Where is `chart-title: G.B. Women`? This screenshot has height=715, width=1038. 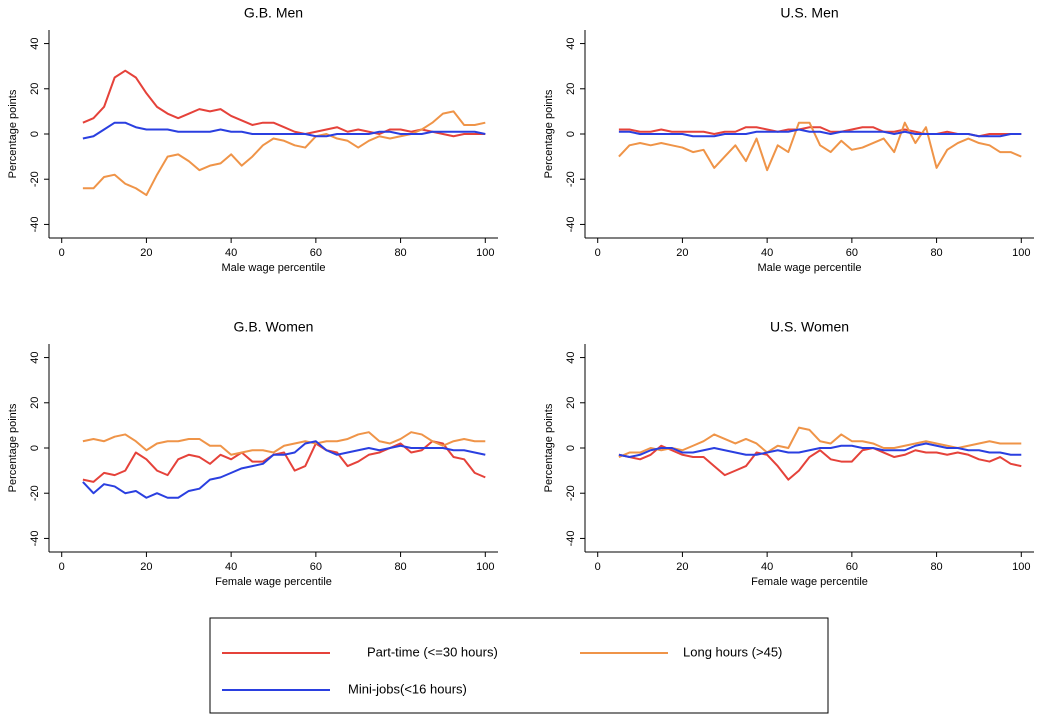 chart-title: G.B. Women is located at coordinates (274, 327).